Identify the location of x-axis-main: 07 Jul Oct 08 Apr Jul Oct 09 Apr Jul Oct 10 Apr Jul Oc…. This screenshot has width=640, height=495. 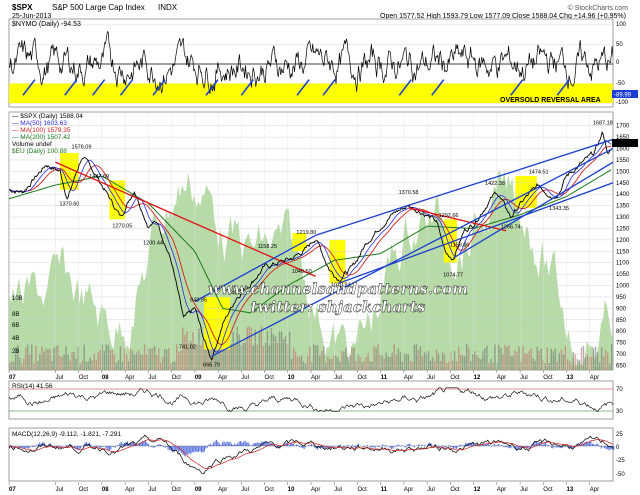
(303, 375).